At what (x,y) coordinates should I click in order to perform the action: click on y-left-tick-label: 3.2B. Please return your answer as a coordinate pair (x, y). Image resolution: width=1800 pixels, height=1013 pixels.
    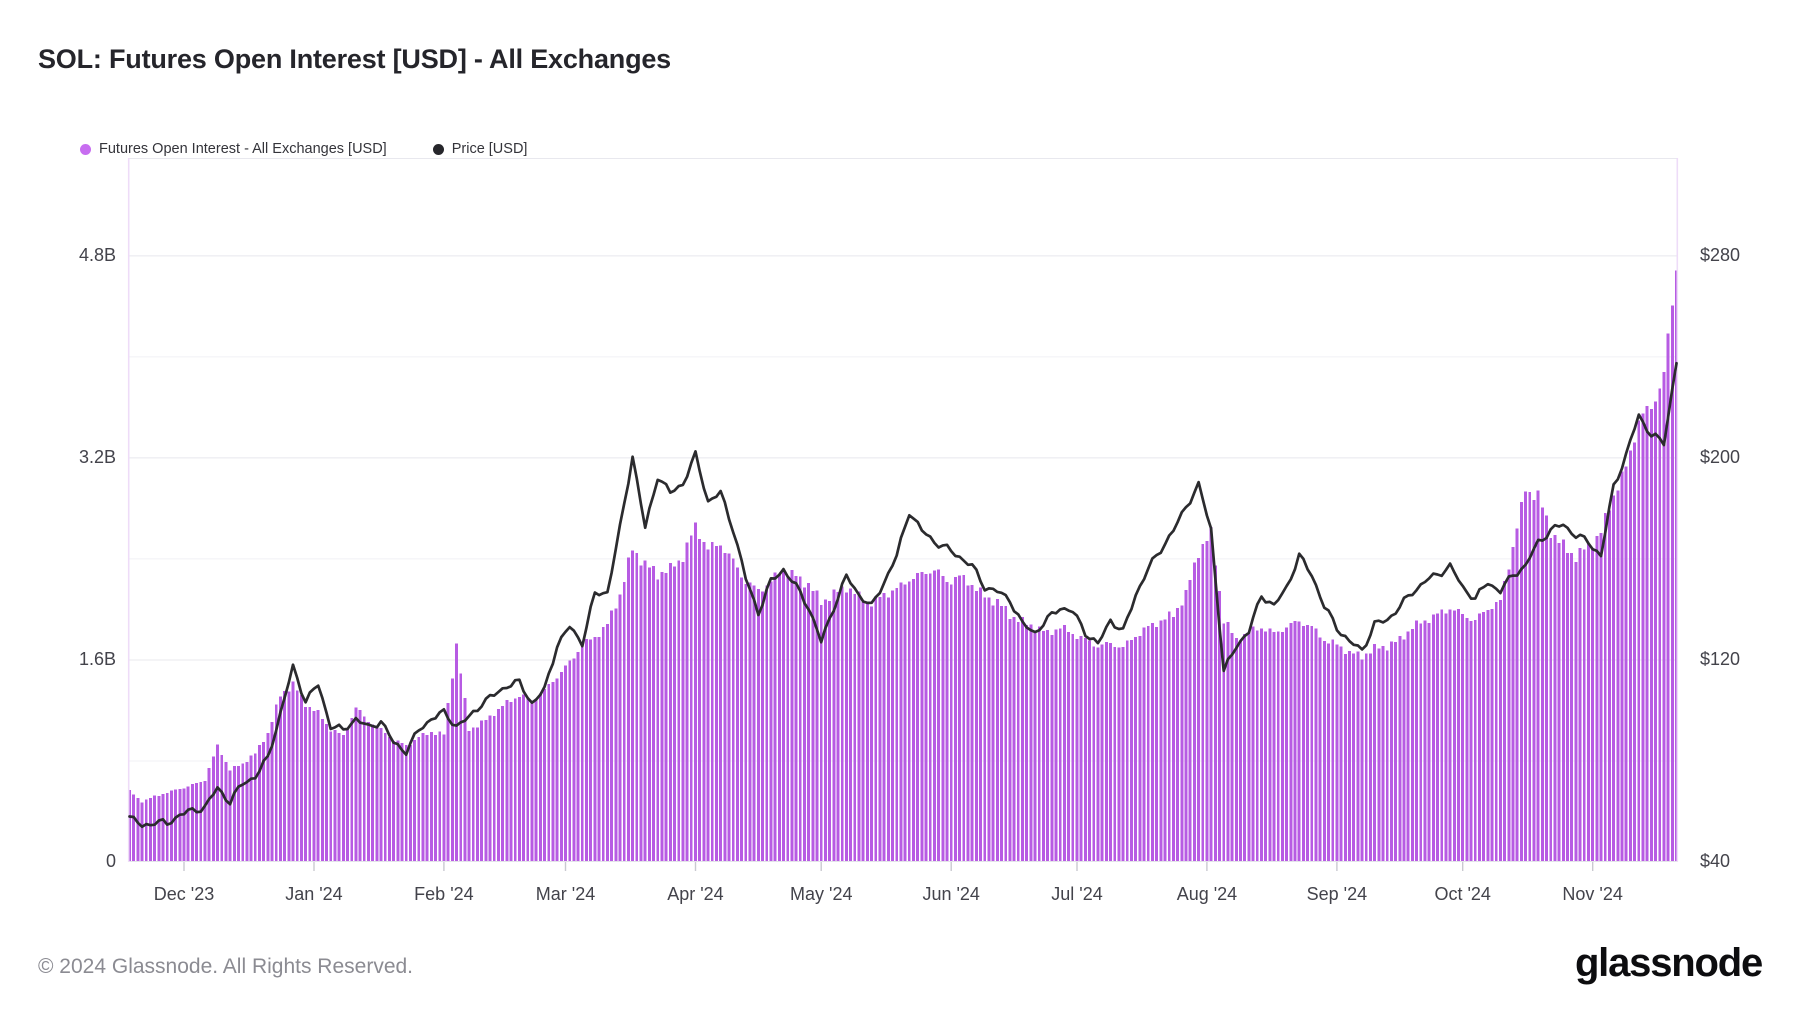
    Looking at the image, I should click on (97, 456).